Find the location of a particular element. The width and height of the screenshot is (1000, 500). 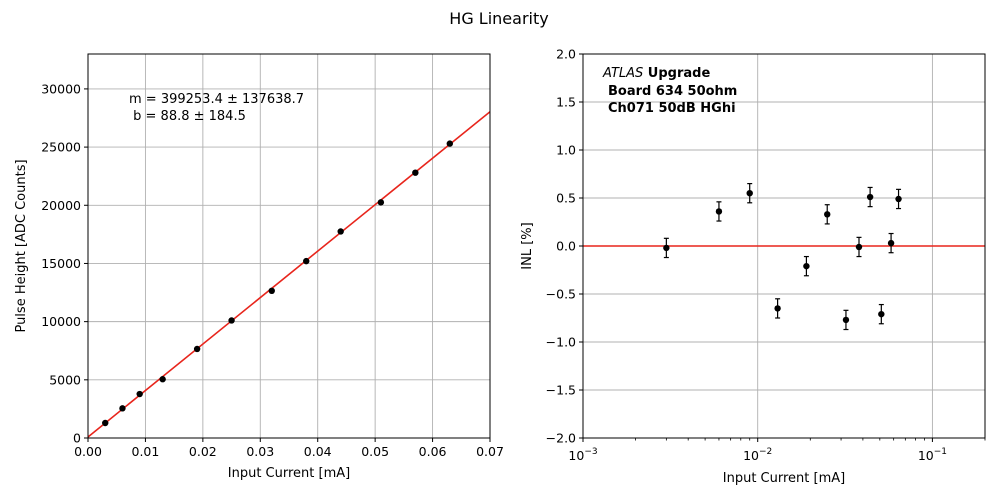

right-y-tick-label: −1.0 is located at coordinates (561, 342).